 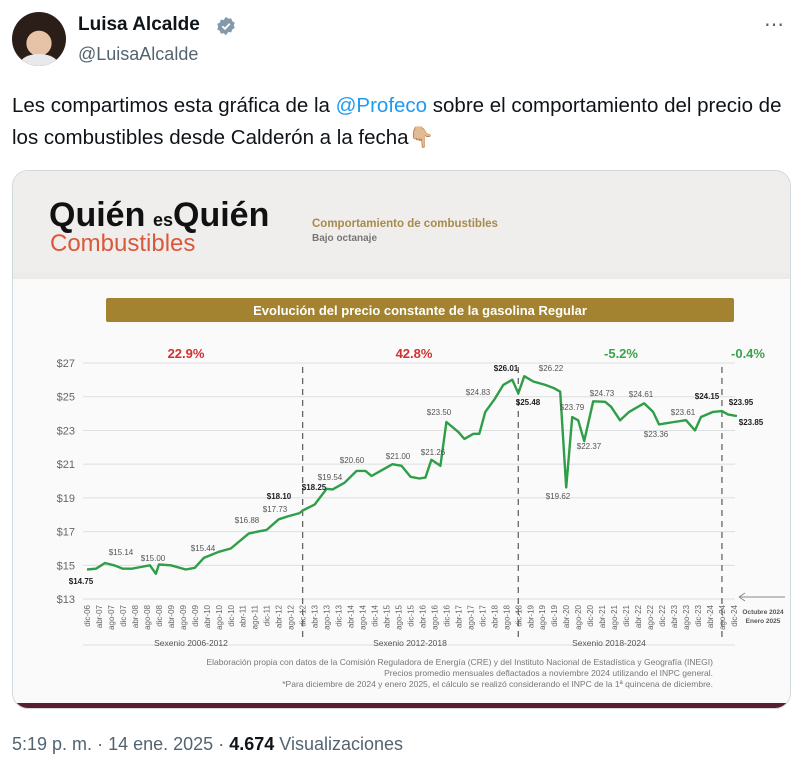 I want to click on price-annotation: $21.00, so click(x=398, y=456).